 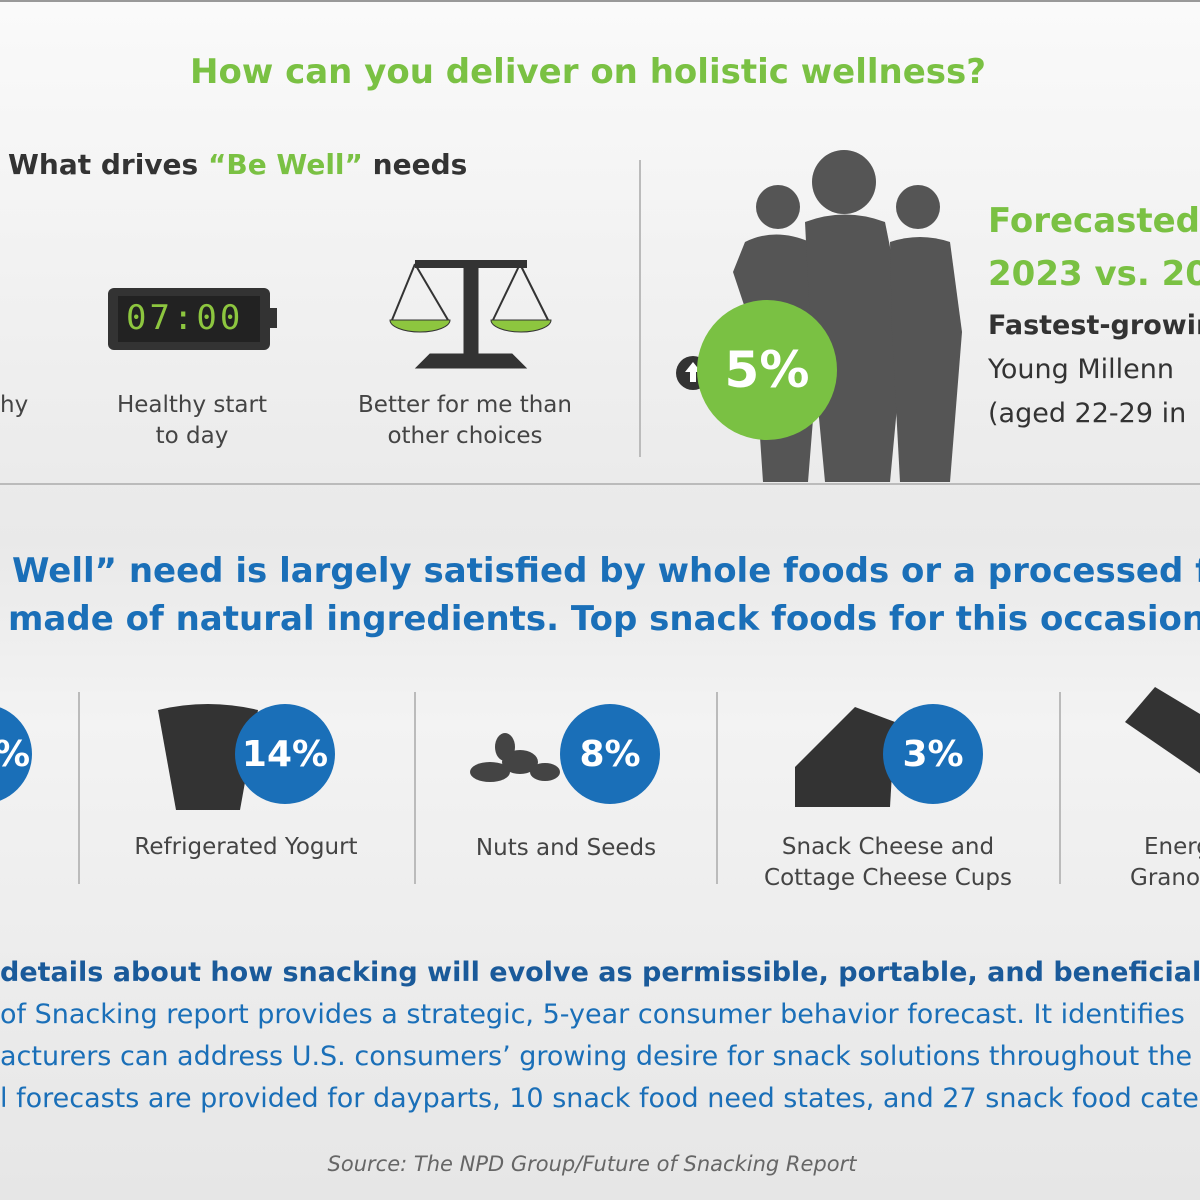 I want to click on label-line: Healthy start, so click(x=192, y=405).